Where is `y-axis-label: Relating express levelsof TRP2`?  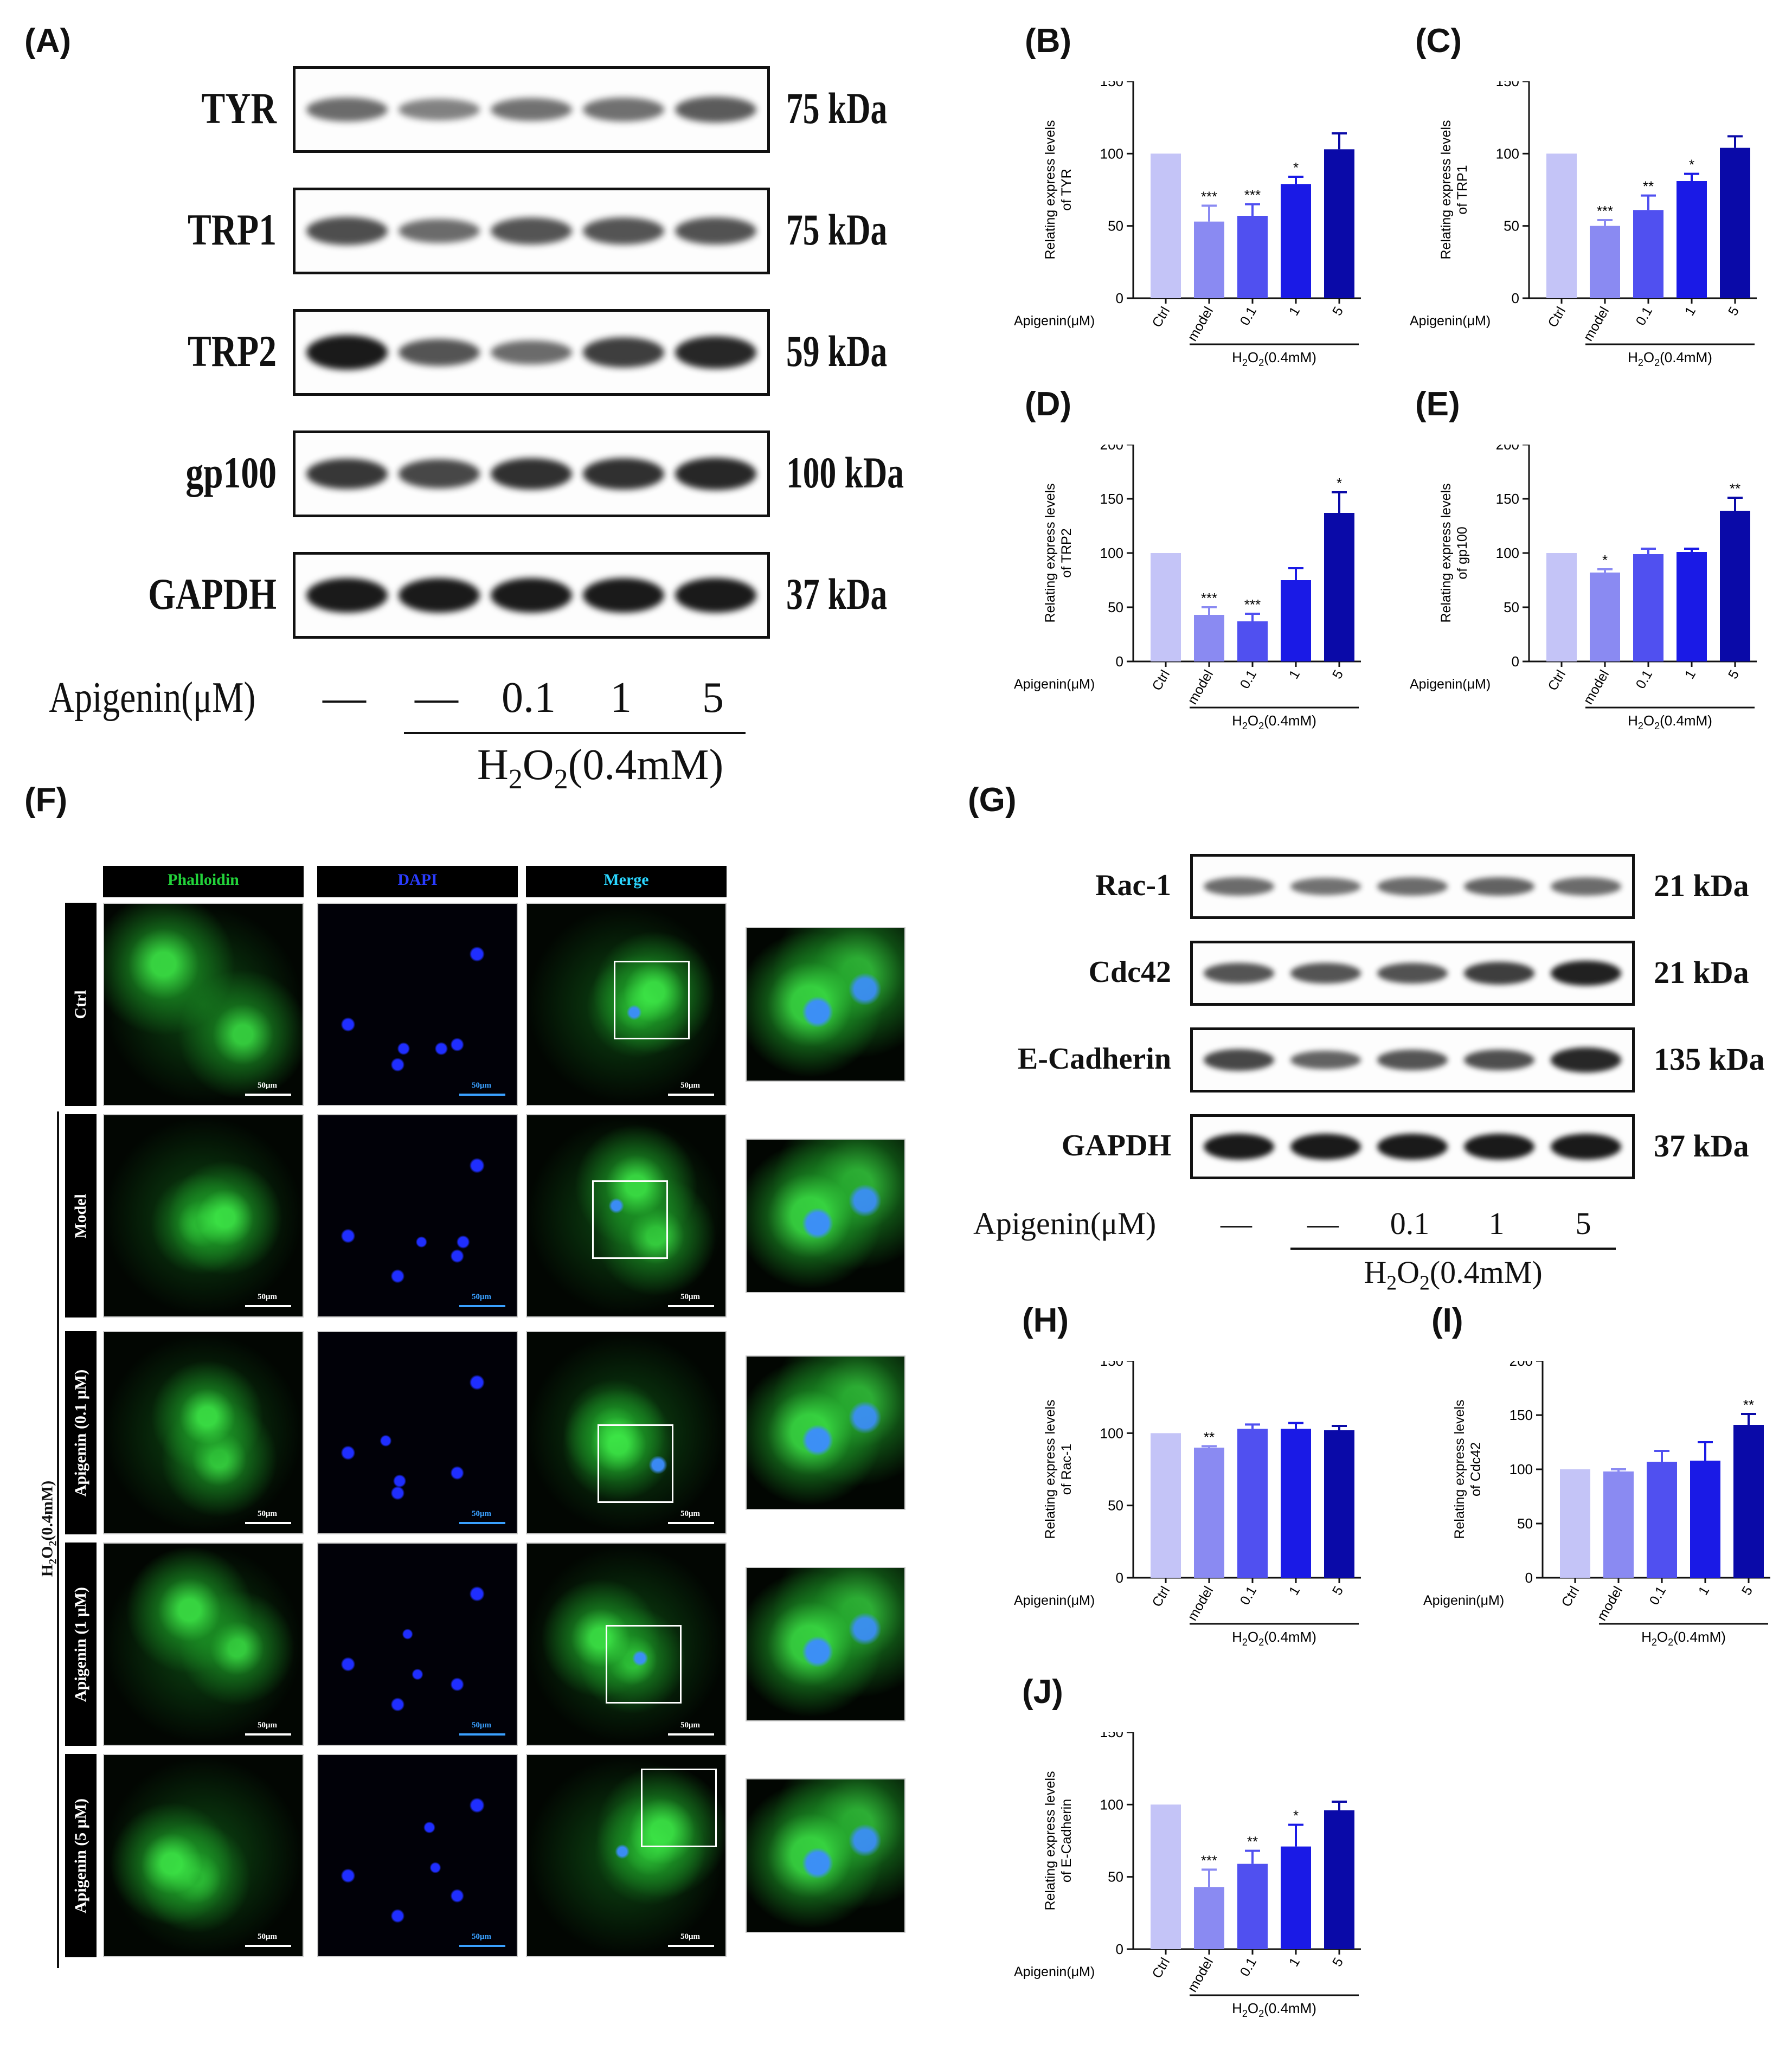 y-axis-label: Relating express levelsof TRP2 is located at coordinates (1058, 553).